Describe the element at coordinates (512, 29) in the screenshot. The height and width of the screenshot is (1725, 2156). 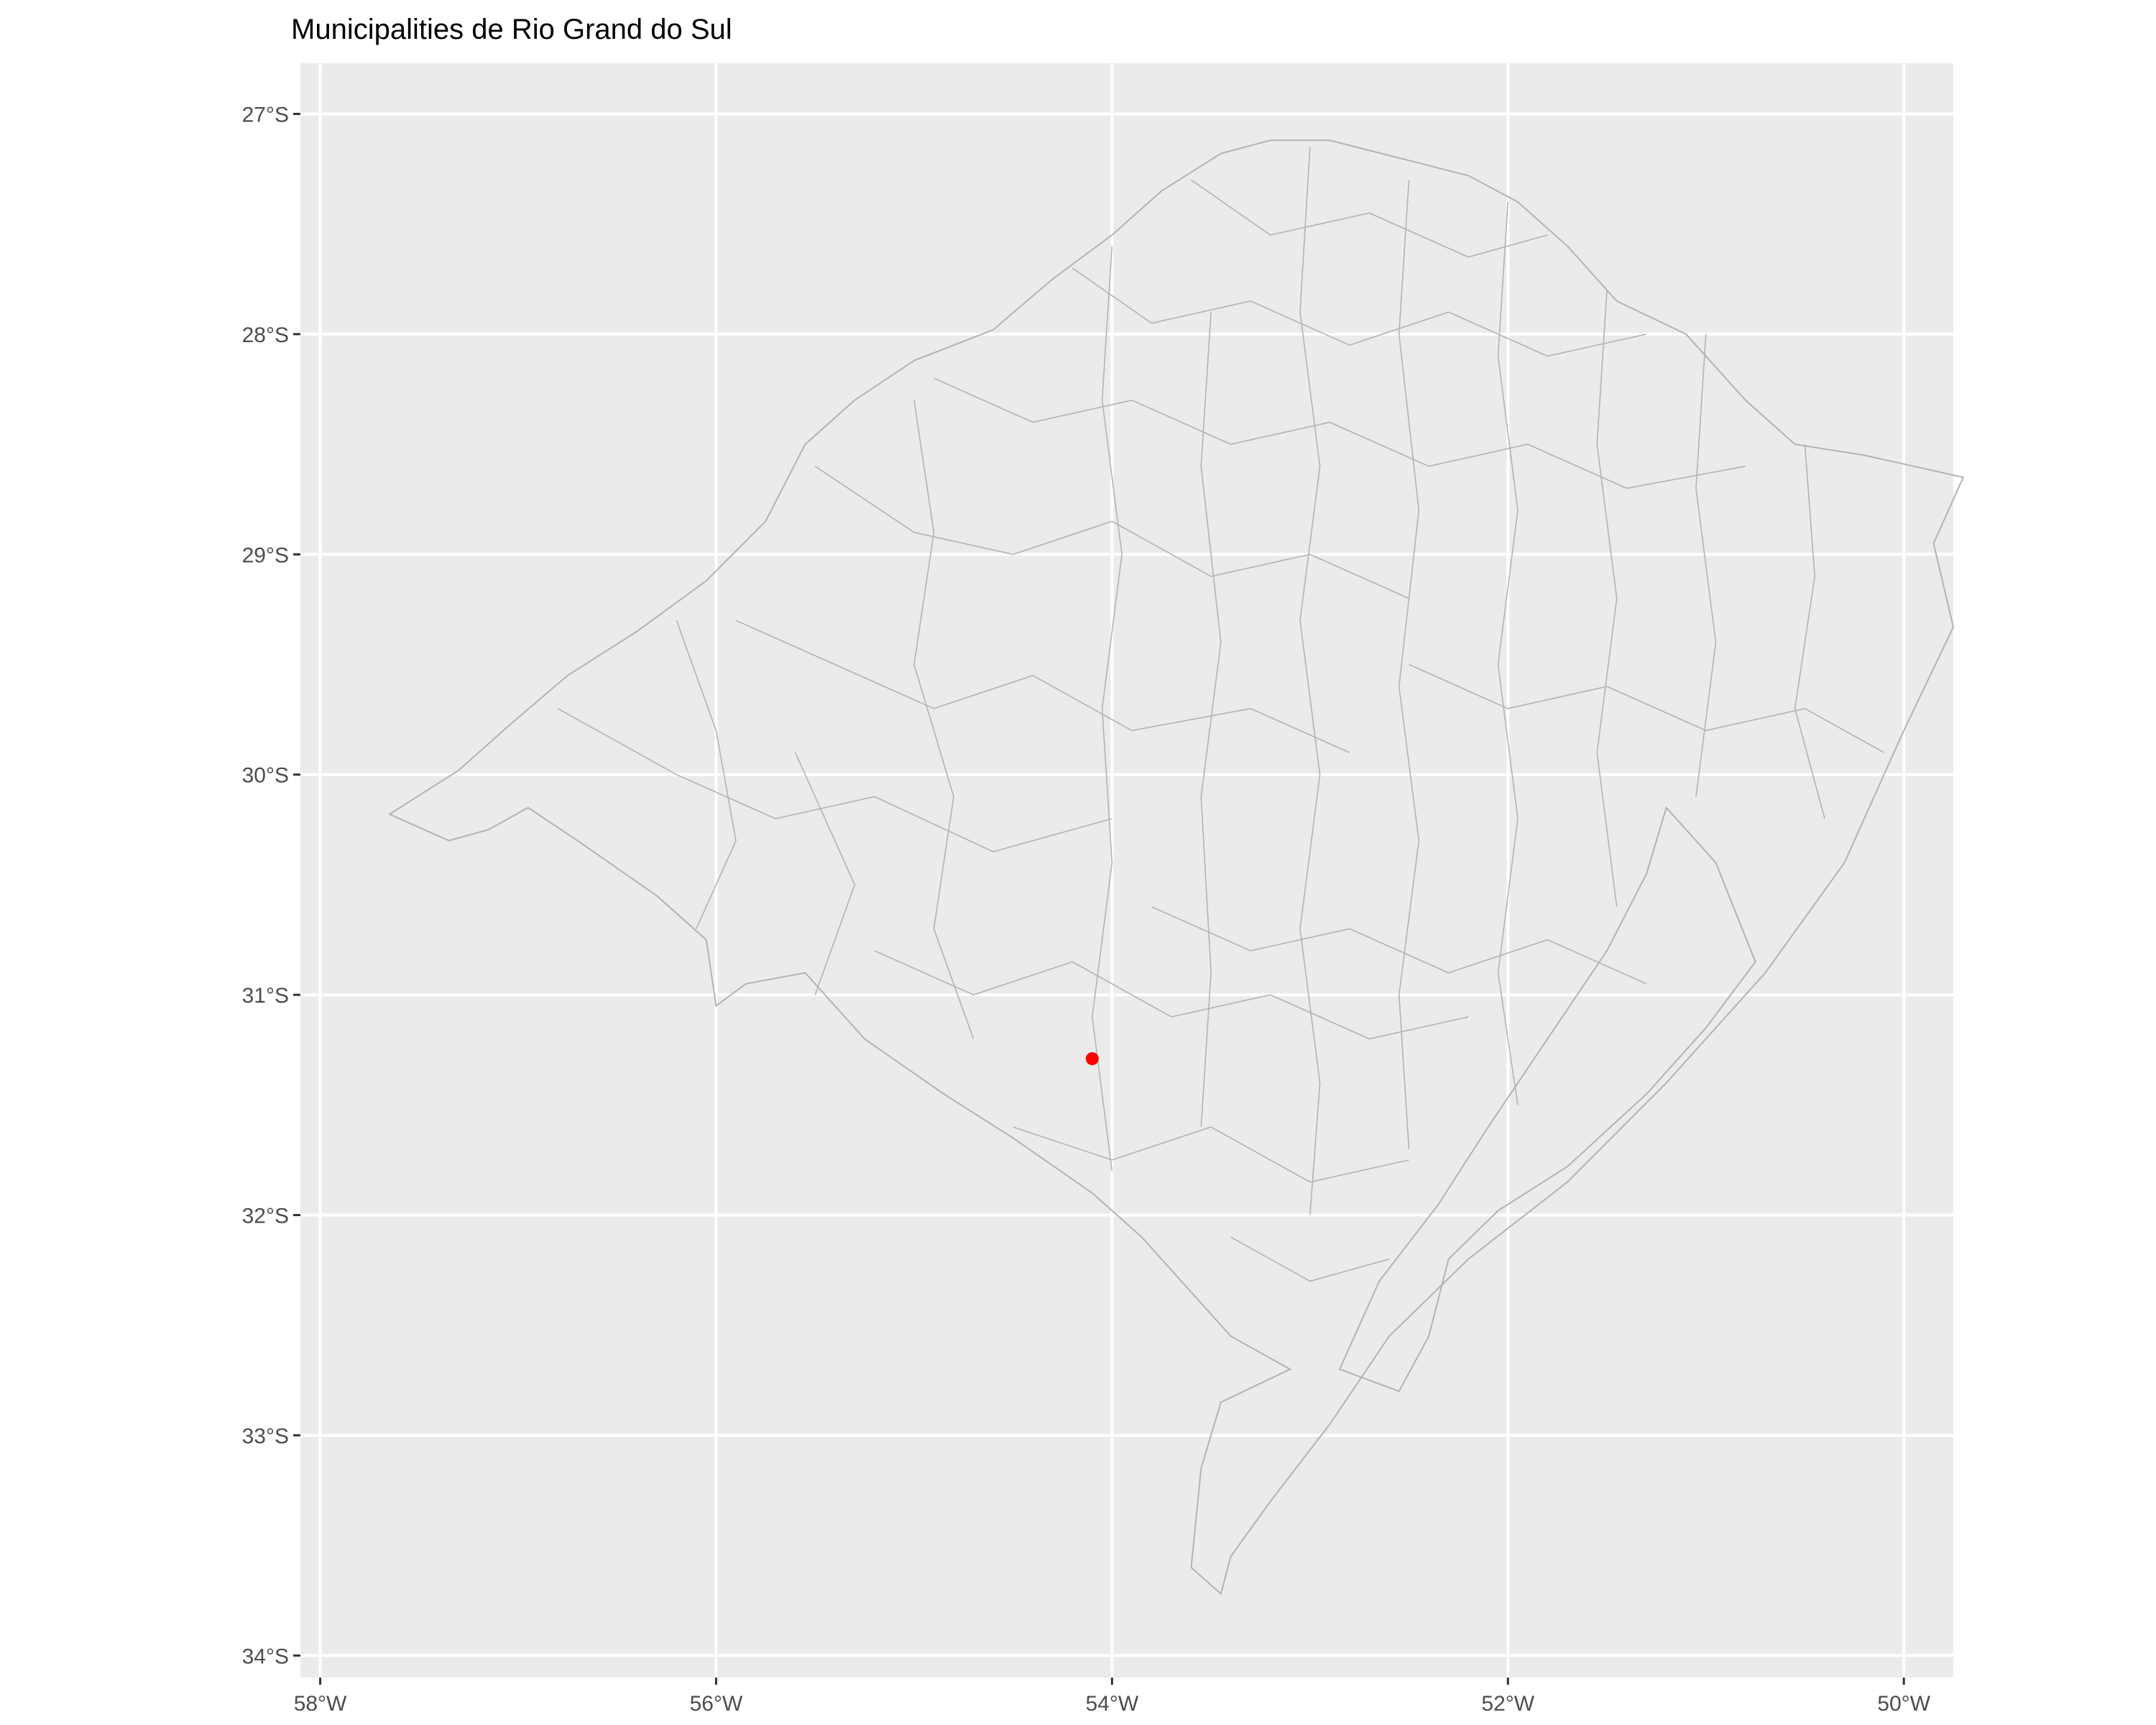
I see `map-title: Municipalities de Rio Grand do Sul` at that location.